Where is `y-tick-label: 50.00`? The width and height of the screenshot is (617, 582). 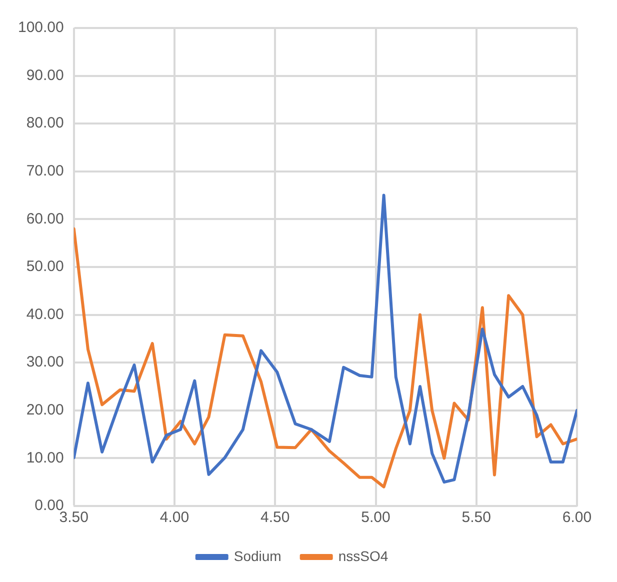
y-tick-label: 50.00 is located at coordinates (45, 267).